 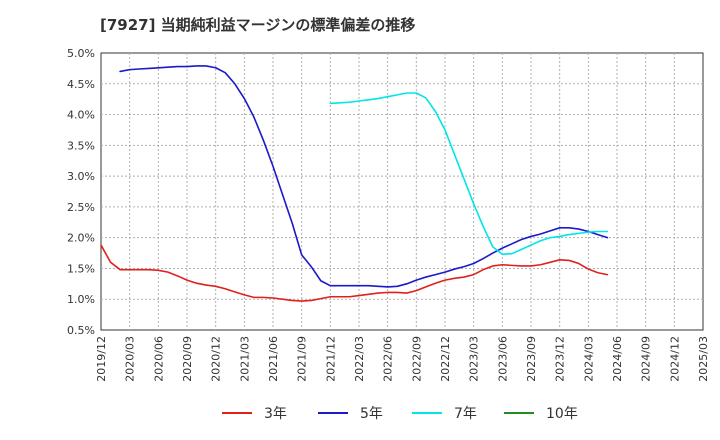 I want to click on y-tick-label: 1.5%, so click(x=81, y=268).